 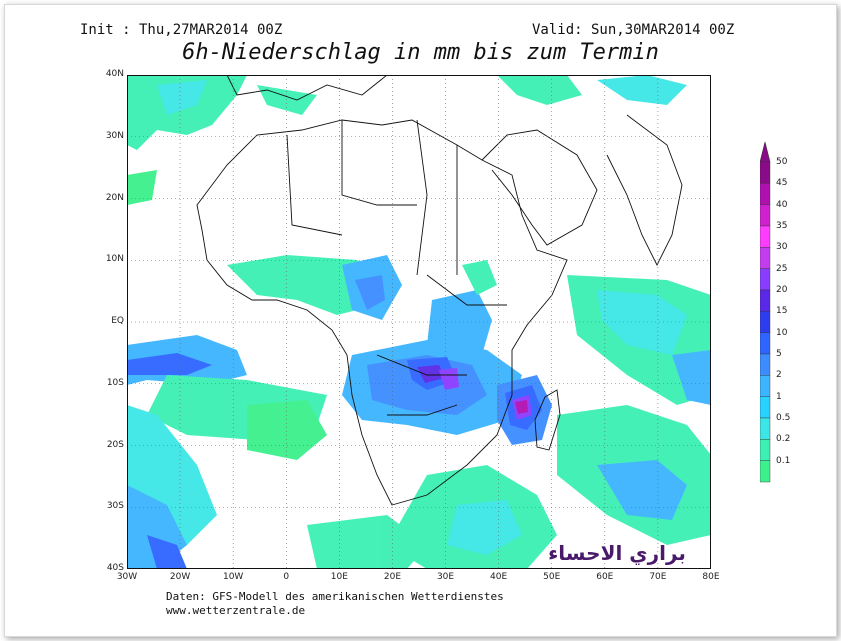 I want to click on legend-level-label: 50, so click(x=782, y=162).